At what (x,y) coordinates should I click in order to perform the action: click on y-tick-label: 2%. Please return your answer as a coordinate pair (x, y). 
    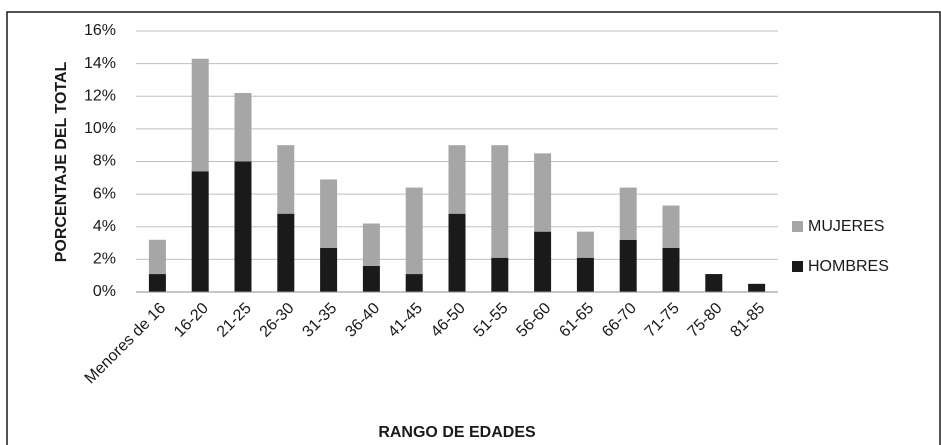
    Looking at the image, I should click on (104, 259).